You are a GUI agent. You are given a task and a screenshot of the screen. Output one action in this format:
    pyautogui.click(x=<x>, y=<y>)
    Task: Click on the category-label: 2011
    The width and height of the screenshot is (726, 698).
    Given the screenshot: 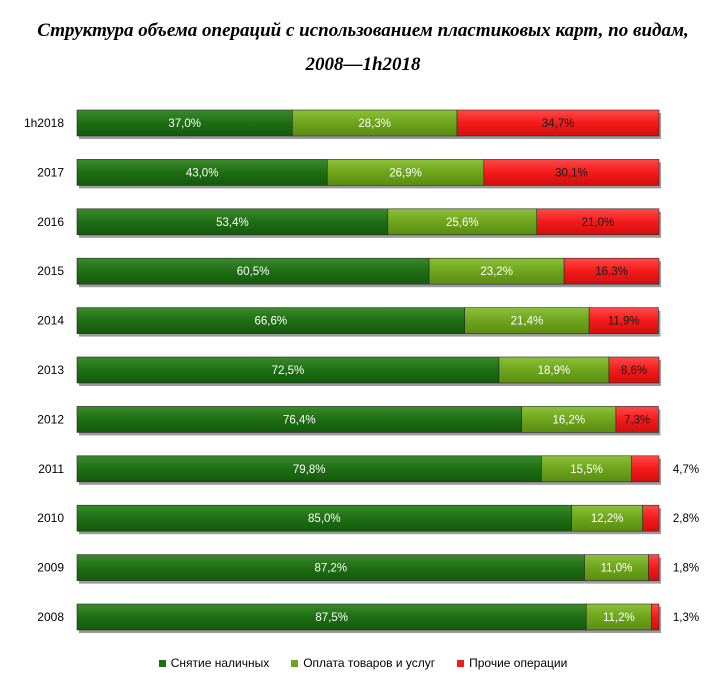 What is the action you would take?
    pyautogui.click(x=51, y=469)
    